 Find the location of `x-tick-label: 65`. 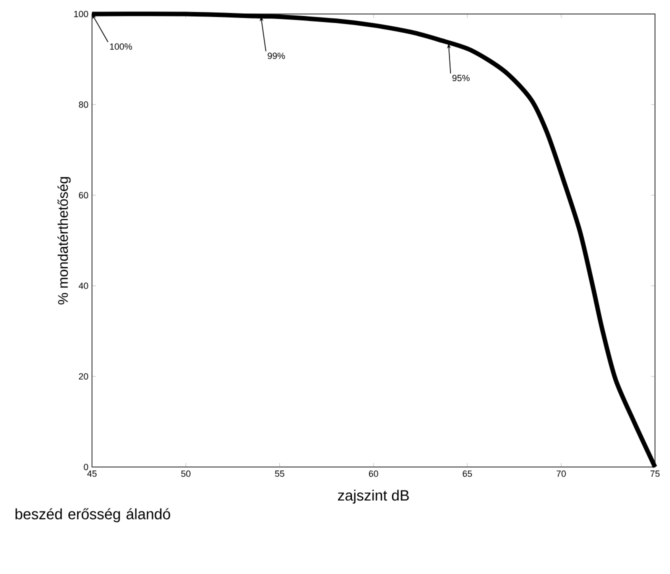

x-tick-label: 65 is located at coordinates (467, 473).